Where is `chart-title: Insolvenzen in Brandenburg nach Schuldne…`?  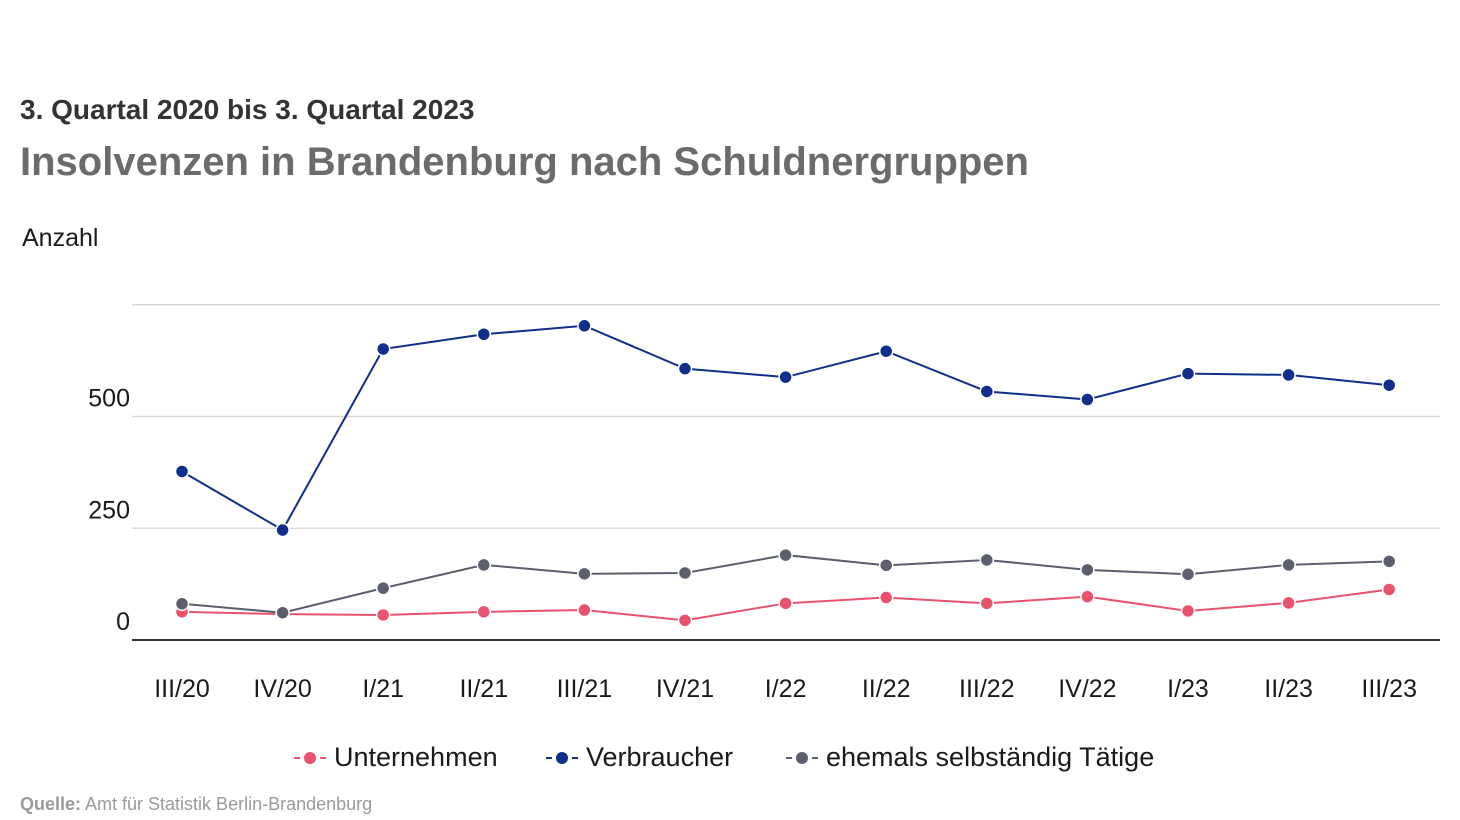 chart-title: Insolvenzen in Brandenburg nach Schuldne… is located at coordinates (524, 162).